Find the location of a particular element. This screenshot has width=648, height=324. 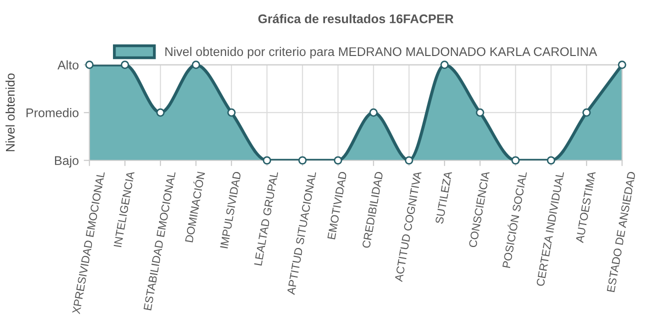

x-tick-label: LEALTAD GRUPAL is located at coordinates (266, 218).